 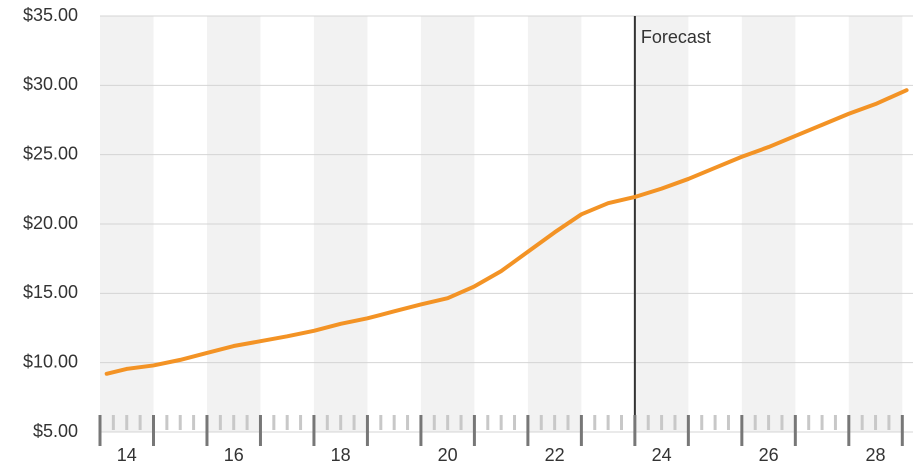 I want to click on x-tick-label: 22, so click(x=555, y=455).